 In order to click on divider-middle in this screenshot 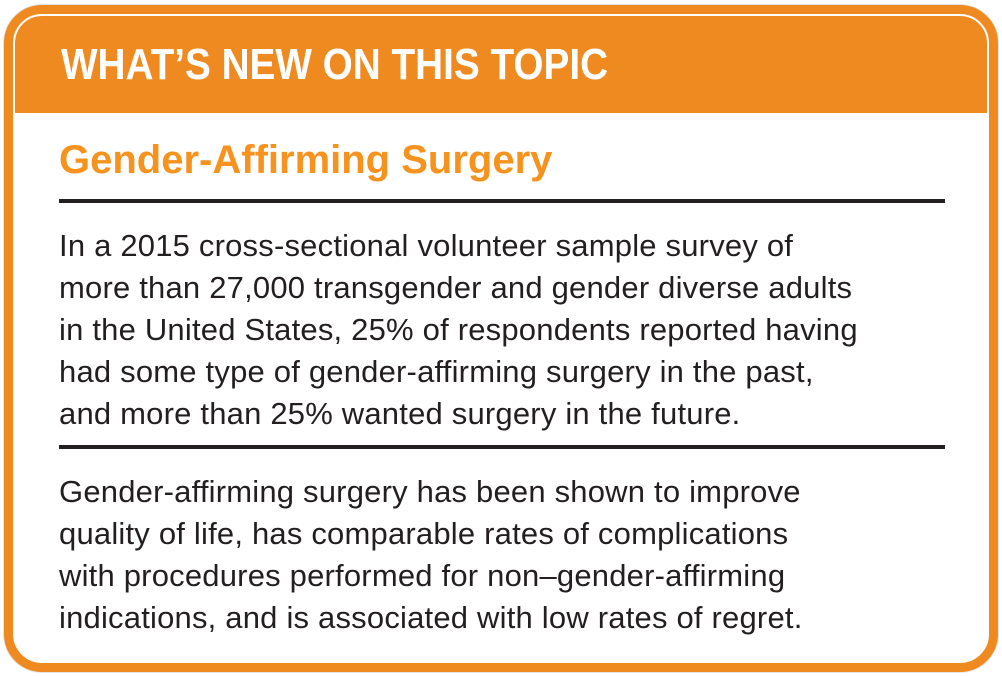, I will do `click(502, 447)`.